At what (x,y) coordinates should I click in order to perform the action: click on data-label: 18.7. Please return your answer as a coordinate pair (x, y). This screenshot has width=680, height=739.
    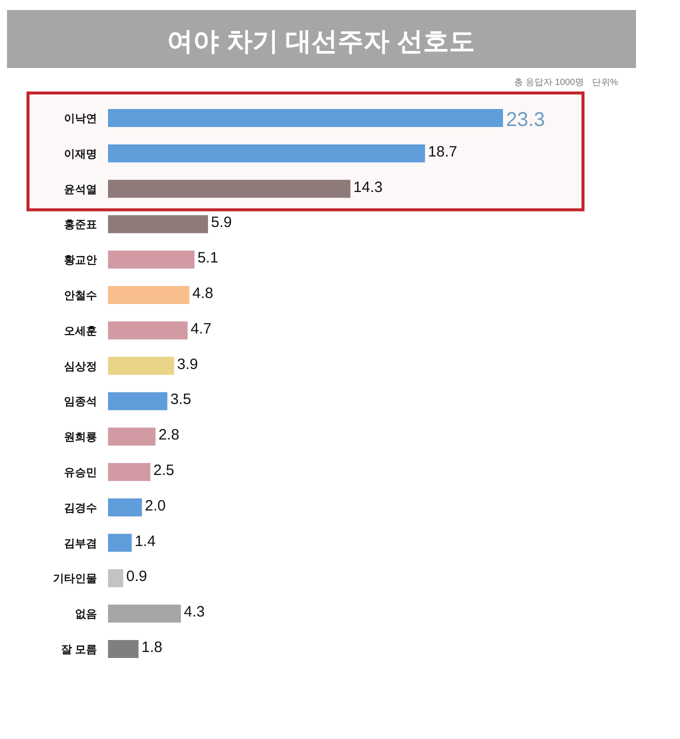
    Looking at the image, I should click on (443, 151).